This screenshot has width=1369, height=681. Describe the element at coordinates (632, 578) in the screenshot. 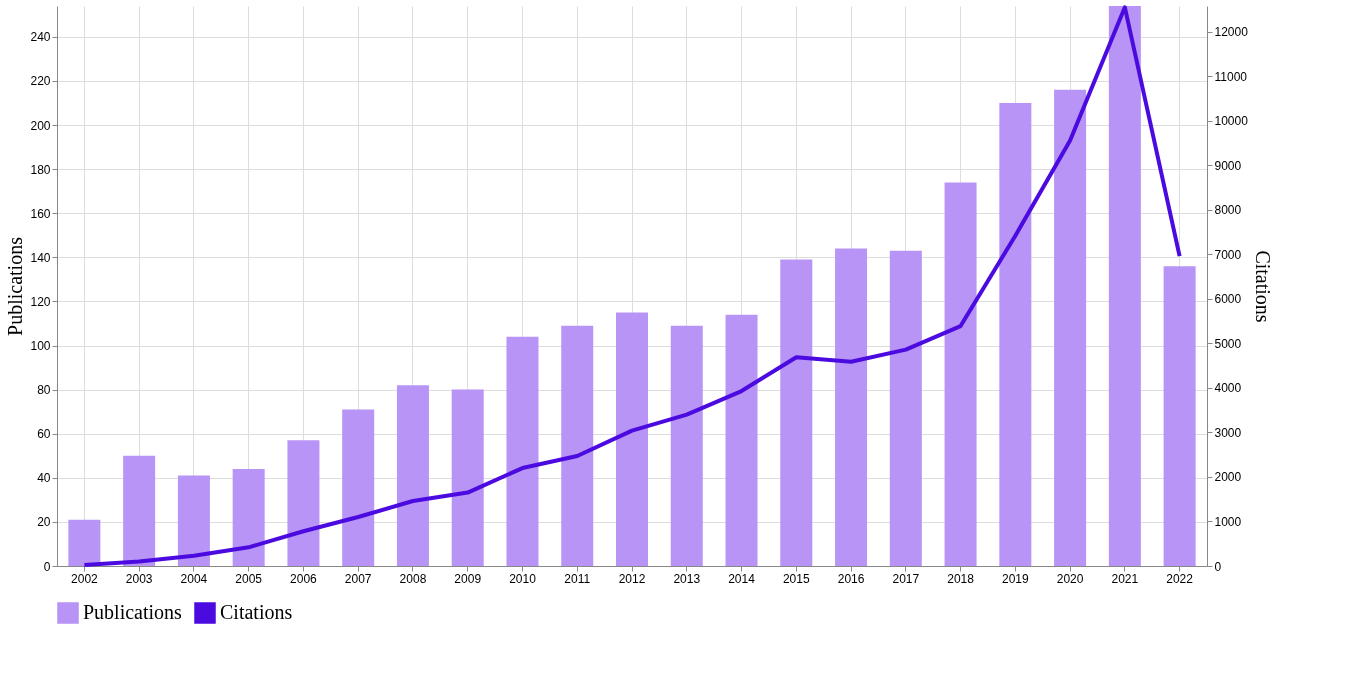

I see `x-tick-label: 2012` at that location.